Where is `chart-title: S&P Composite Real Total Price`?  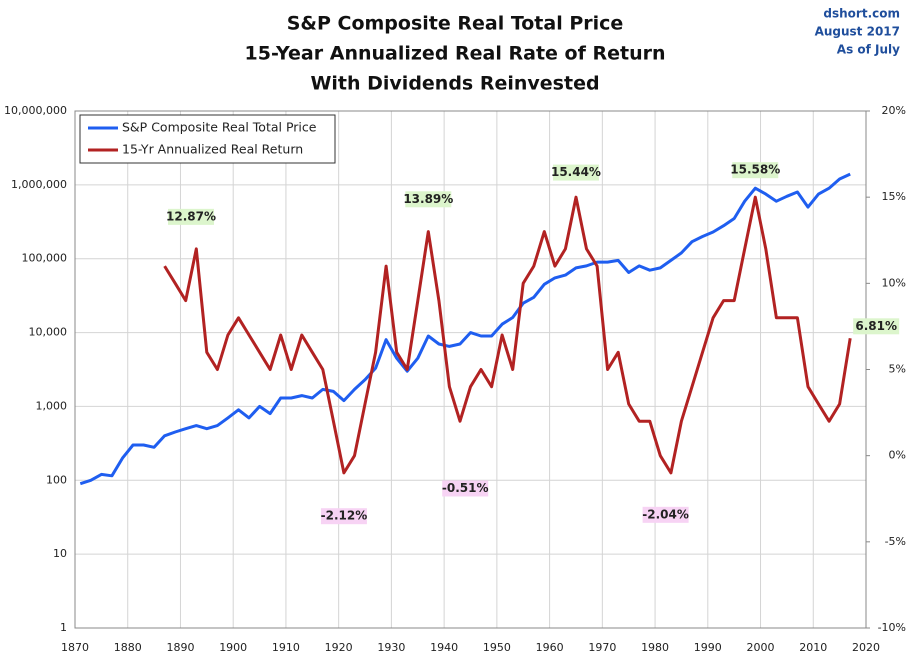
chart-title: S&P Composite Real Total Price is located at coordinates (455, 24).